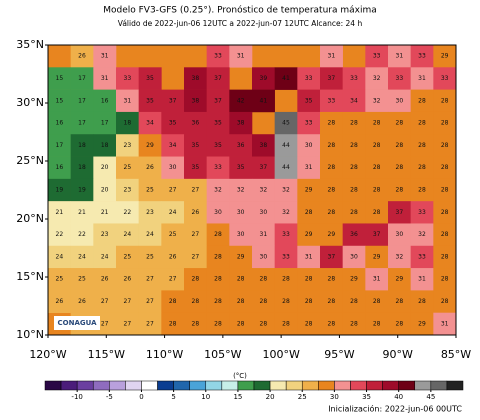 The image size is (480, 420). Describe the element at coordinates (105, 167) in the screenshot. I see `temperature-label: 20` at that location.